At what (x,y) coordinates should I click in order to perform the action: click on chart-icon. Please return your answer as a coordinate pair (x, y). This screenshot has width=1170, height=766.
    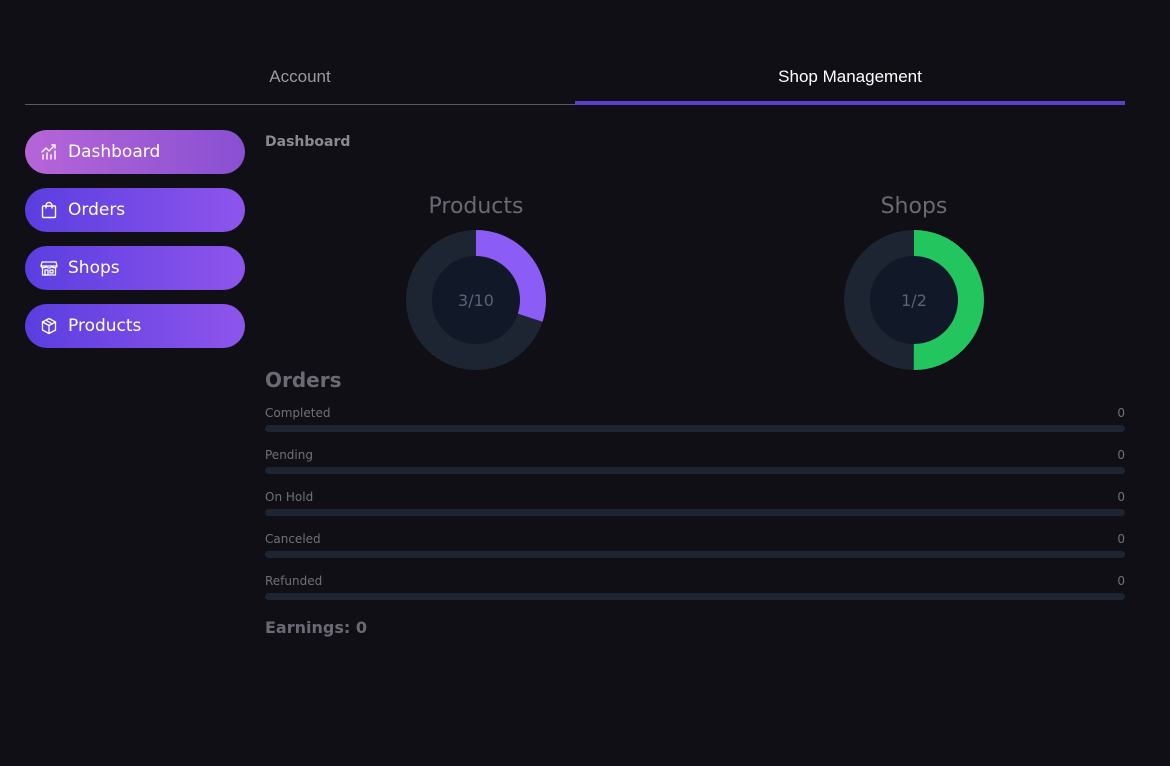
    Looking at the image, I should click on (49, 152).